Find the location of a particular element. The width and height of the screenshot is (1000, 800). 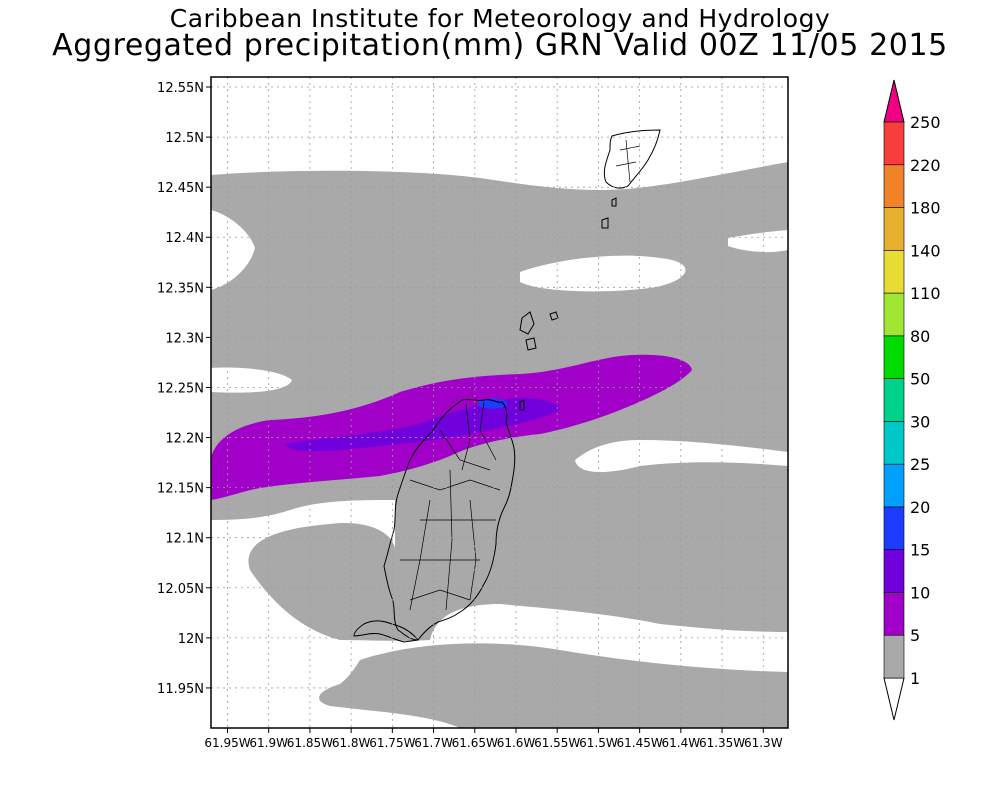

colorbar-level-label: 110 is located at coordinates (925, 293).